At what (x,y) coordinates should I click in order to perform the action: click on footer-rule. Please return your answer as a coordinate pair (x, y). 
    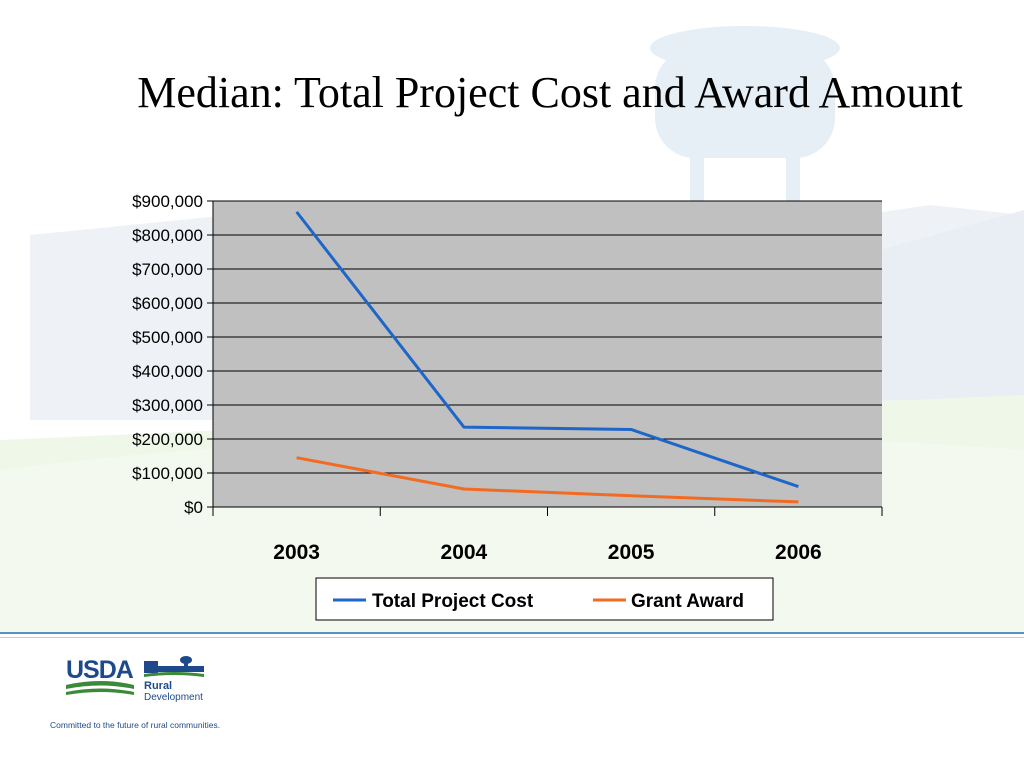
    Looking at the image, I should click on (512, 633).